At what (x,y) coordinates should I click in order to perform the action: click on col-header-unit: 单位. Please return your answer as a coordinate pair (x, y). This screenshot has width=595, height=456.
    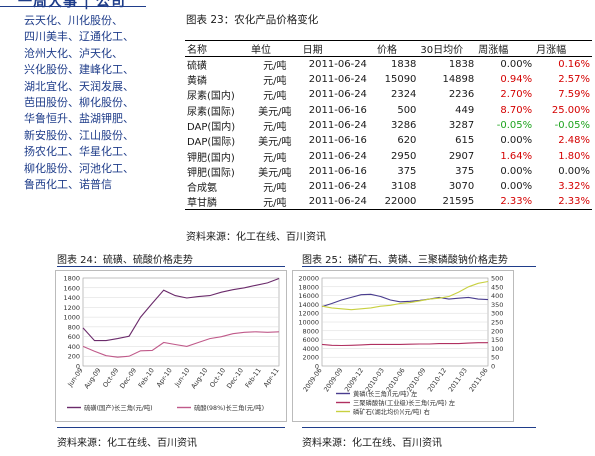
    Looking at the image, I should click on (275, 48).